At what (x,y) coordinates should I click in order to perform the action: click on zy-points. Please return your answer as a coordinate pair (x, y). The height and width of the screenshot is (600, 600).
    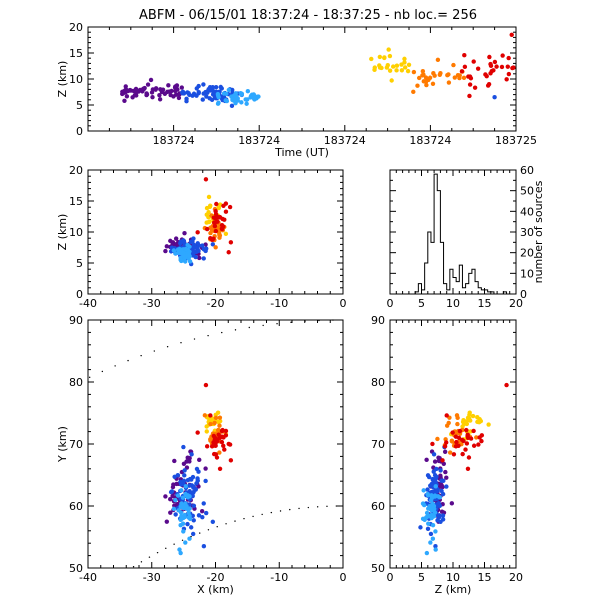
    Looking at the image, I should click on (463, 469).